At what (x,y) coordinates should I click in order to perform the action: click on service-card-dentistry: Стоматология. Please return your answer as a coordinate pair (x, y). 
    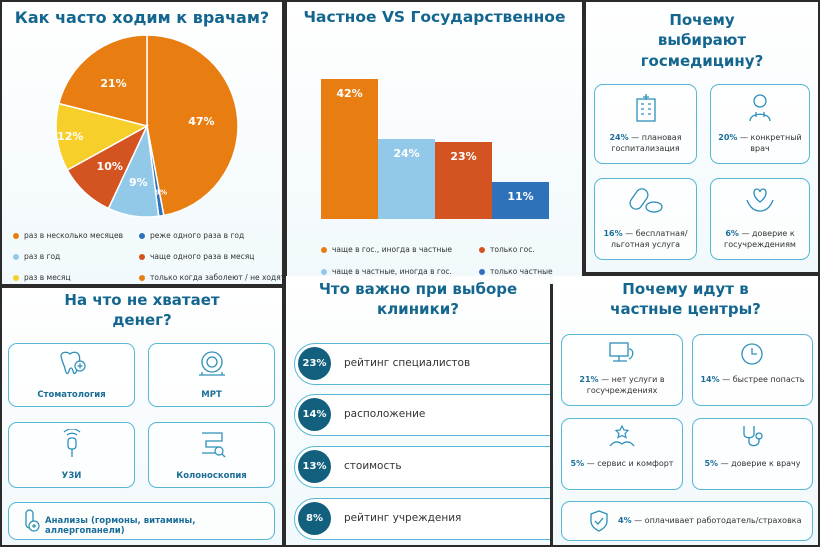
    Looking at the image, I should click on (71, 375).